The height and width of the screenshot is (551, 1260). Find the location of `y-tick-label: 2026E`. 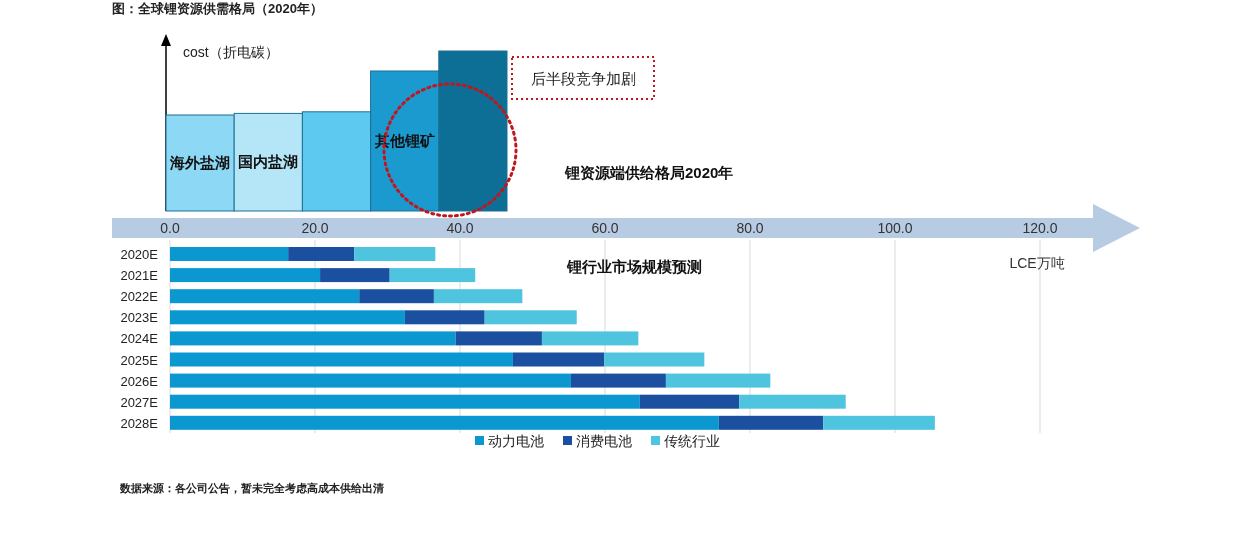

y-tick-label: 2026E is located at coordinates (139, 381).